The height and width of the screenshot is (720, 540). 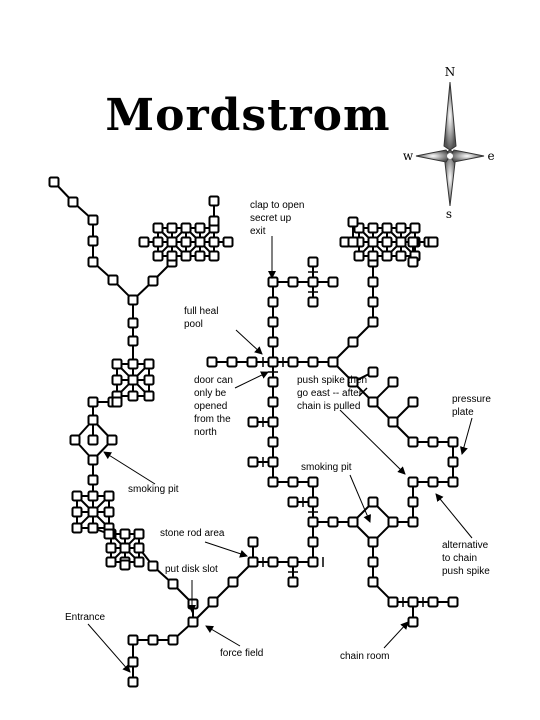 I want to click on svg-text: push spike, so click(x=466, y=571).